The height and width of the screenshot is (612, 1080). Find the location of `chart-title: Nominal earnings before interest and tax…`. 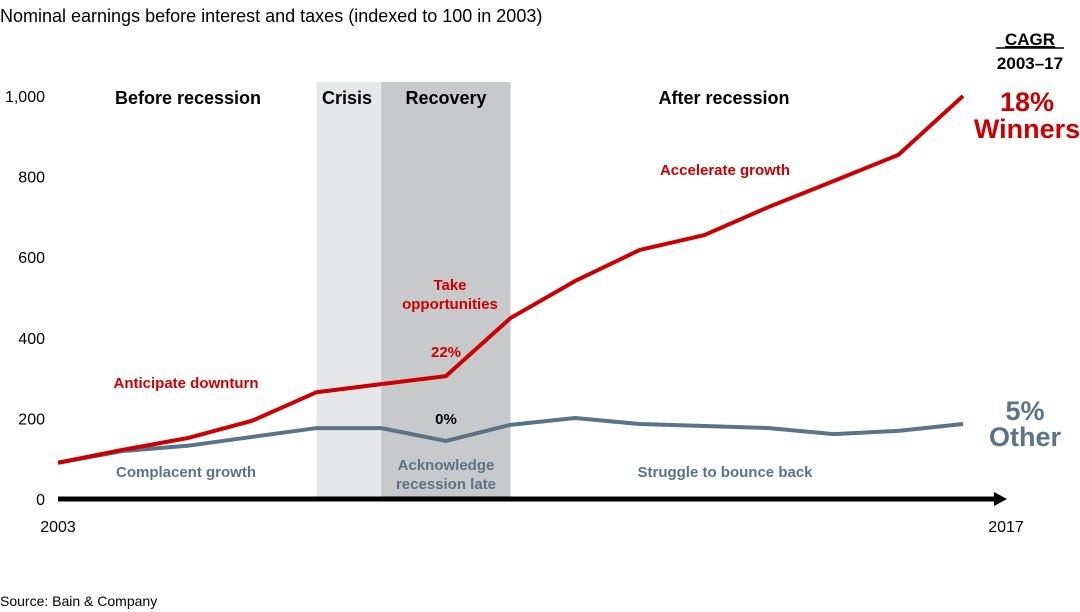

chart-title: Nominal earnings before interest and tax… is located at coordinates (271, 16).